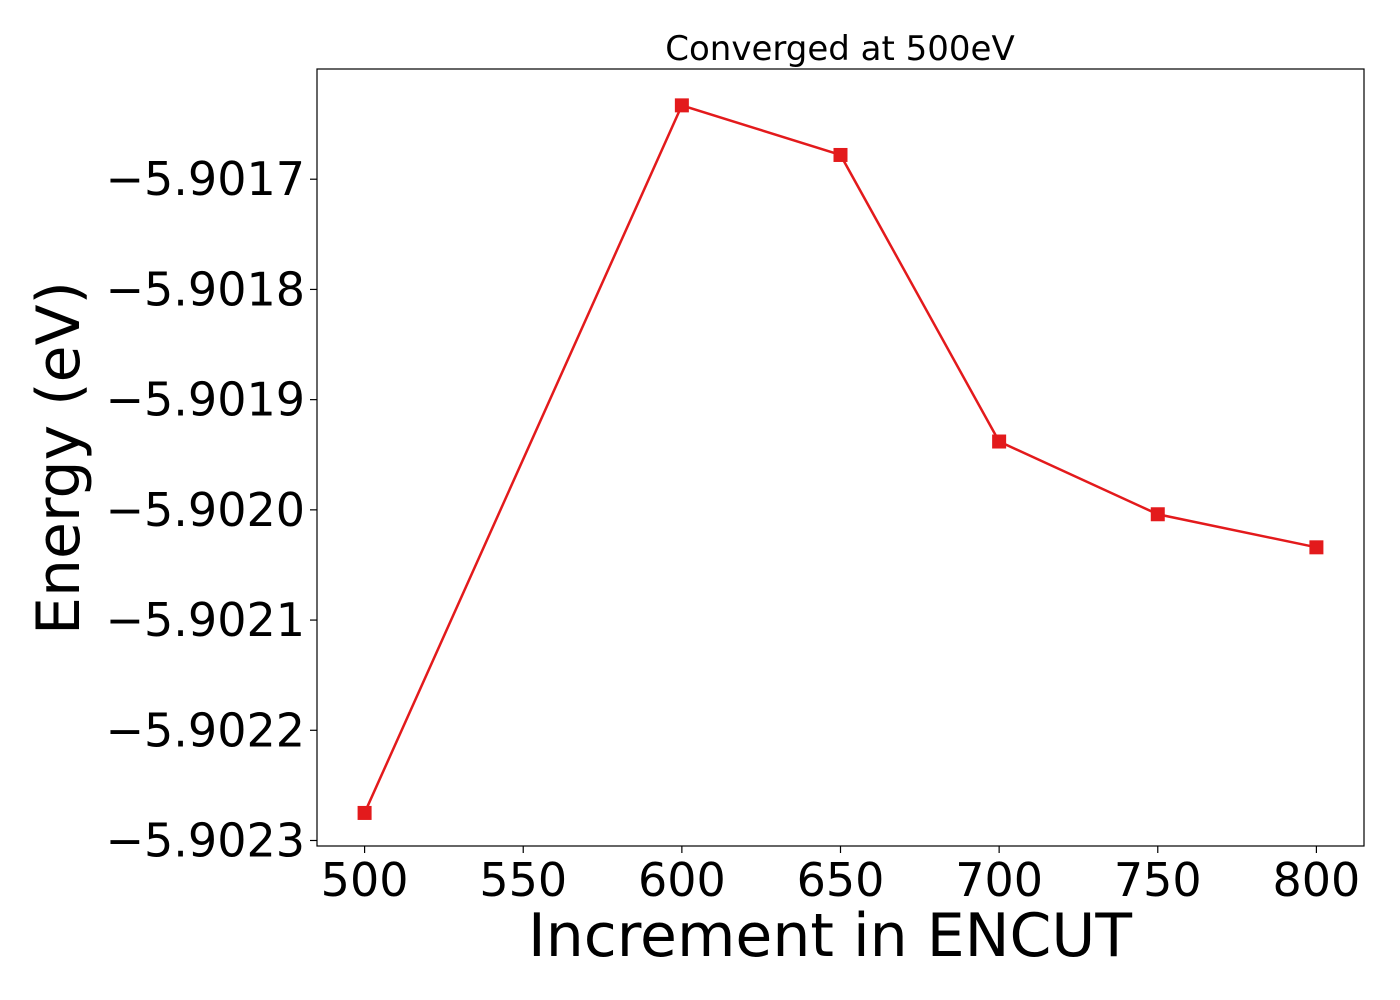 The image size is (1400, 1000). Describe the element at coordinates (206, 730) in the screenshot. I see `y-tick-label: −5.9022` at that location.